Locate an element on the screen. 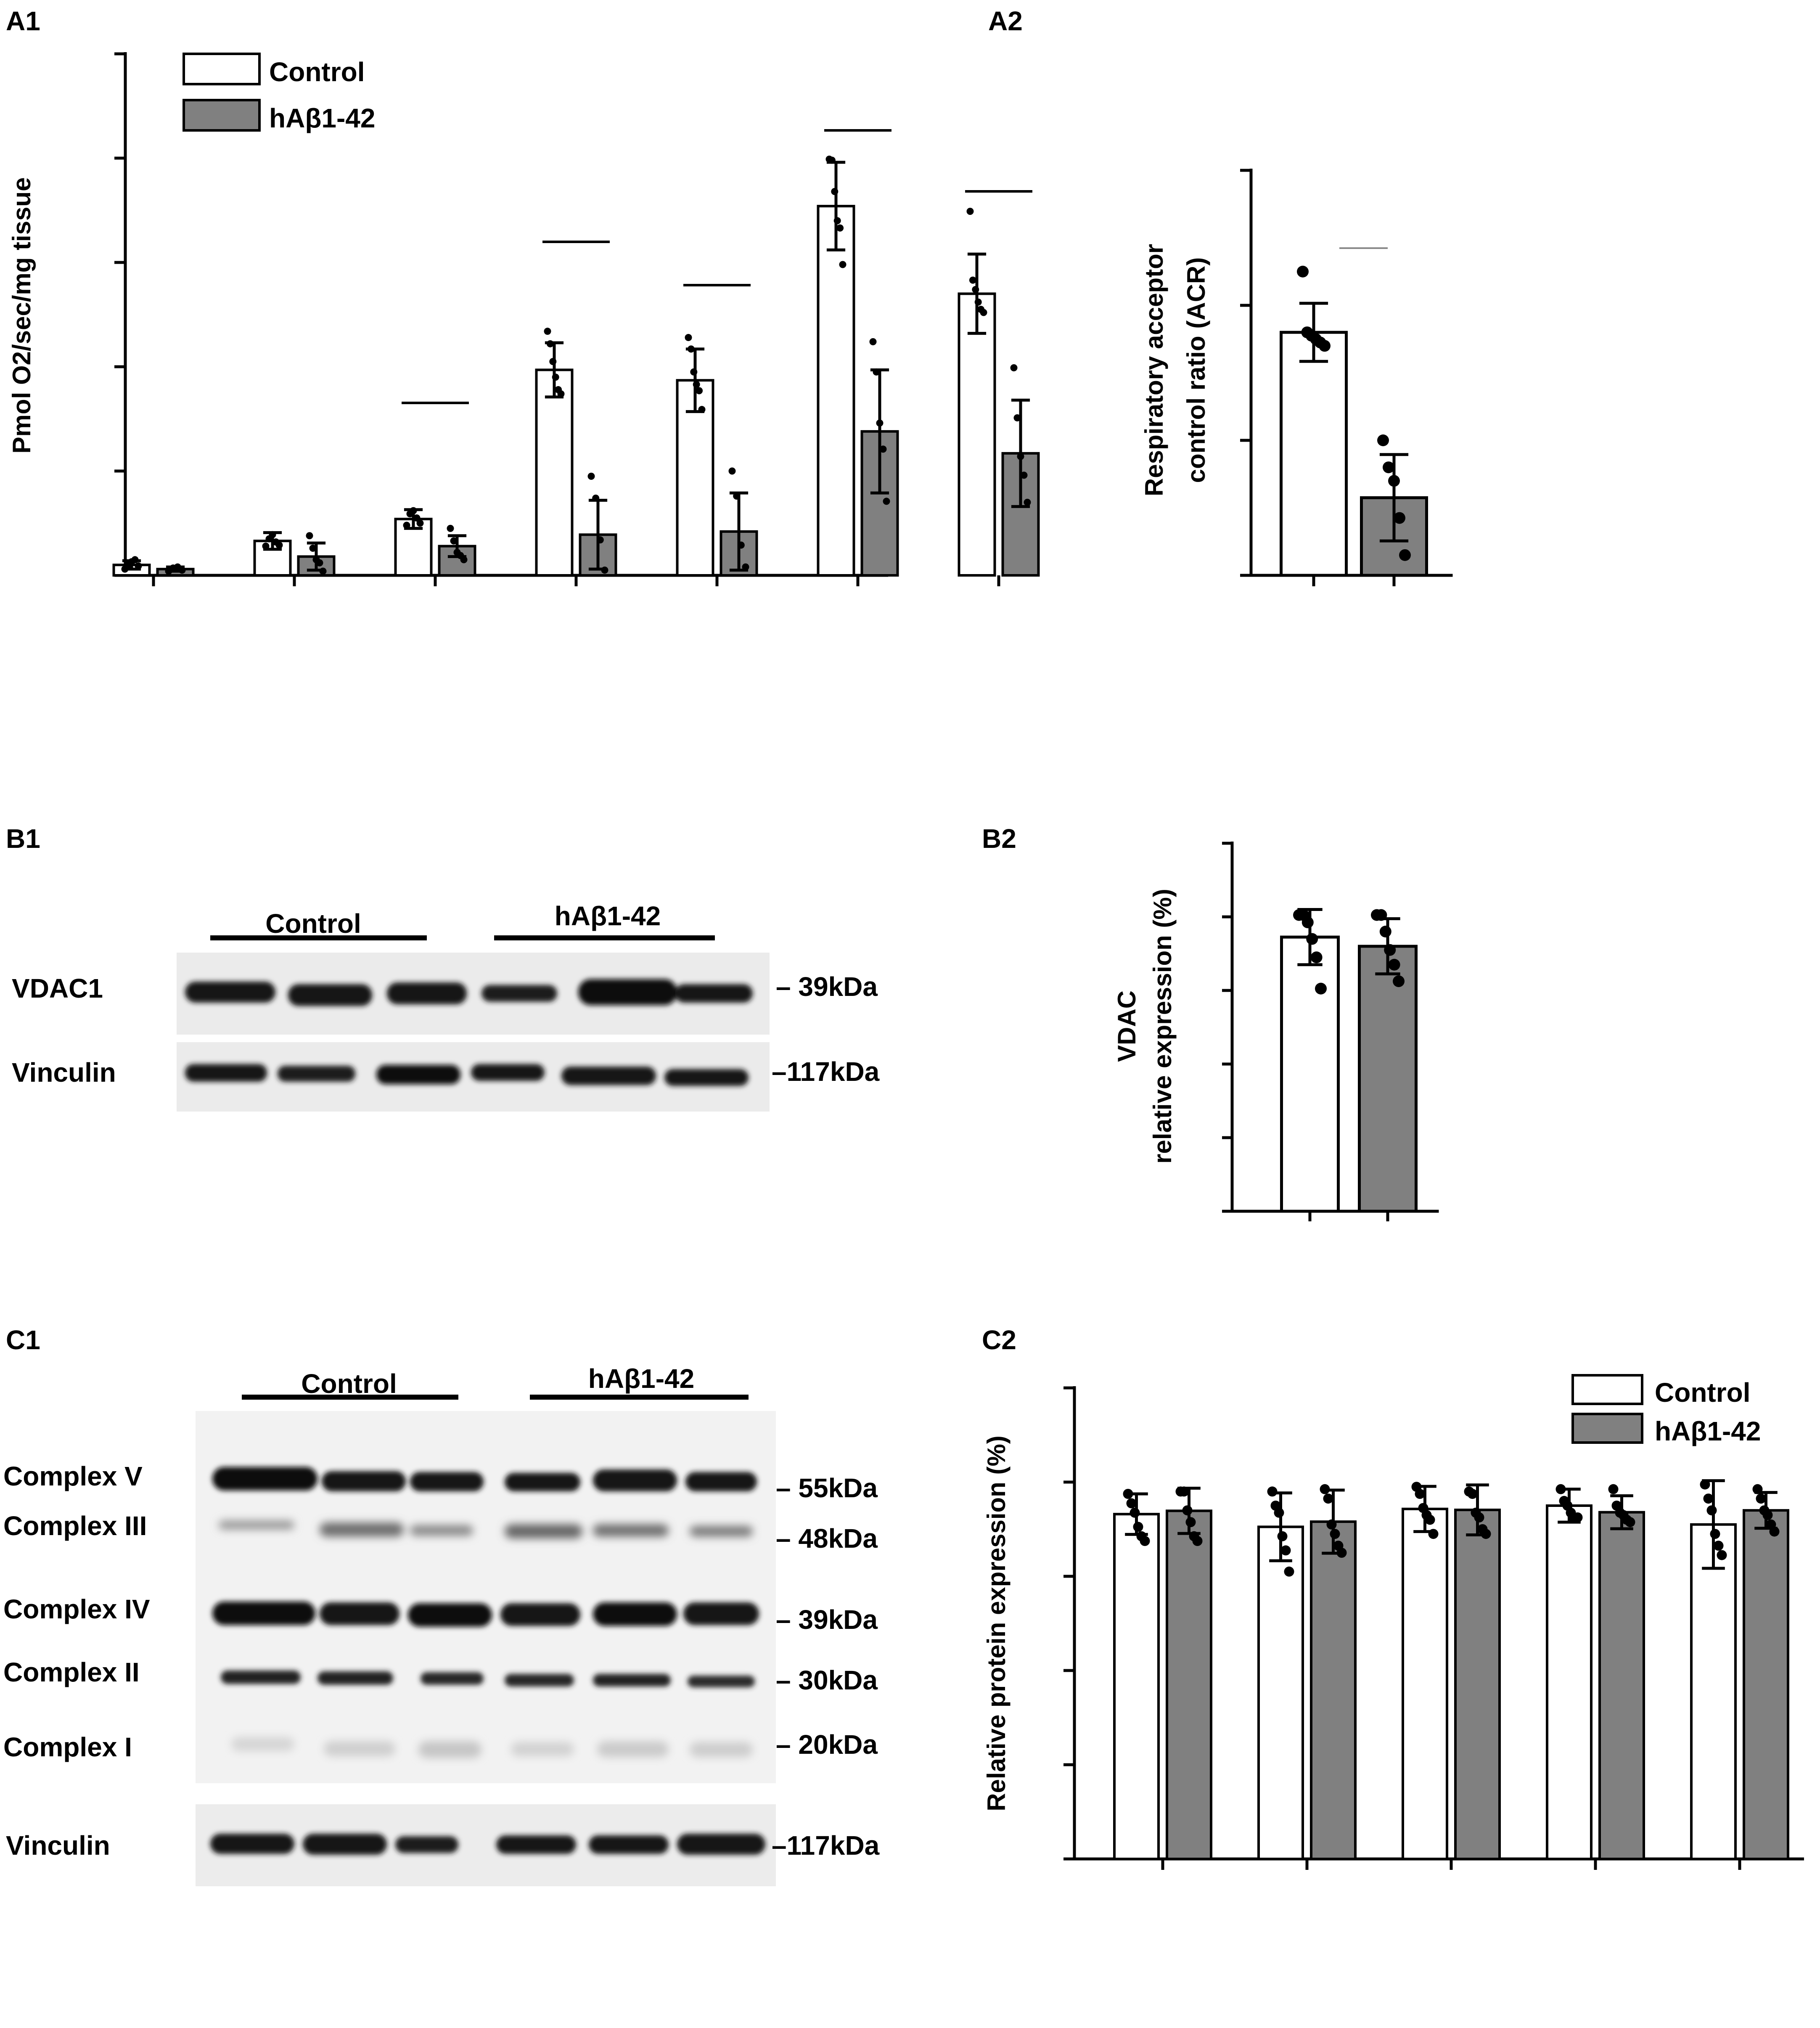 Image resolution: width=1820 pixels, height=2028 pixels. c2-legend: Control hAβ1-42 is located at coordinates (1666, 1410).